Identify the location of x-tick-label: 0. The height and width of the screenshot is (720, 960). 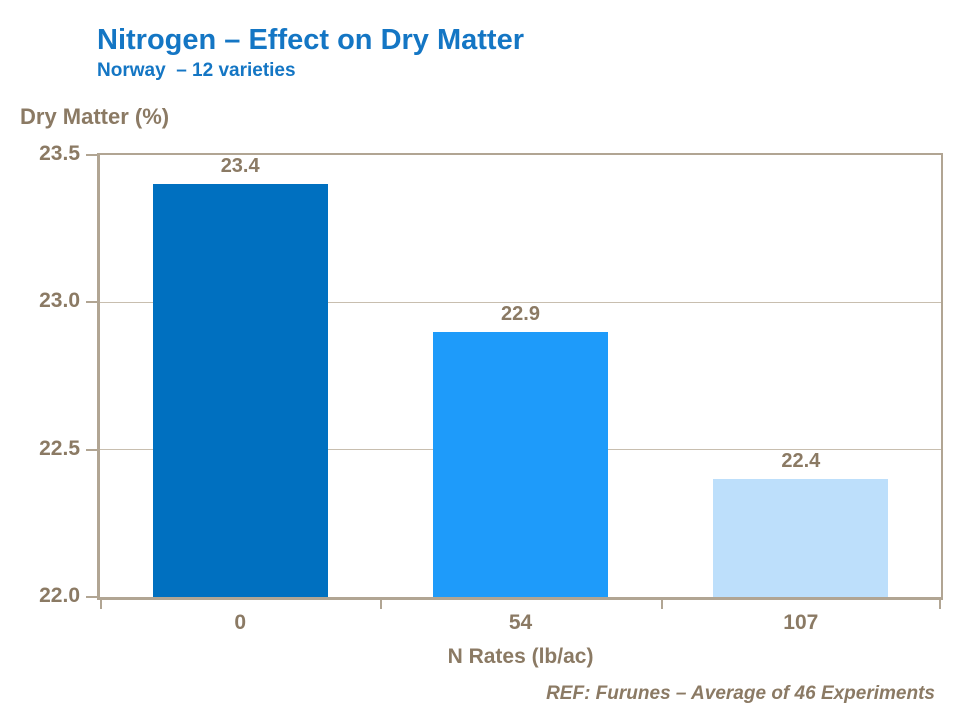
(240, 622).